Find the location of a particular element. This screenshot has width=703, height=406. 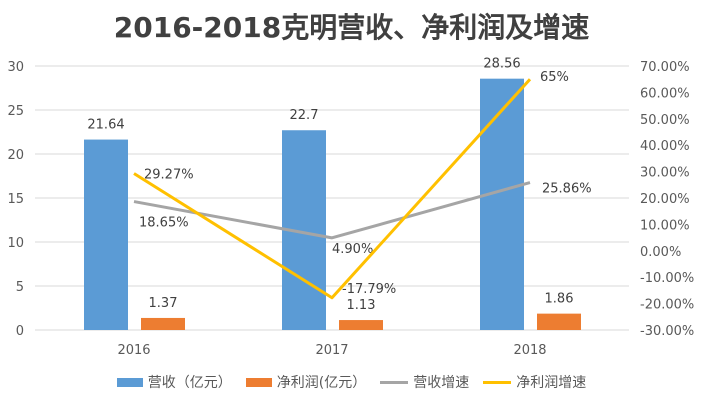

legend-item: 净利润(亿元） is located at coordinates (306, 382).